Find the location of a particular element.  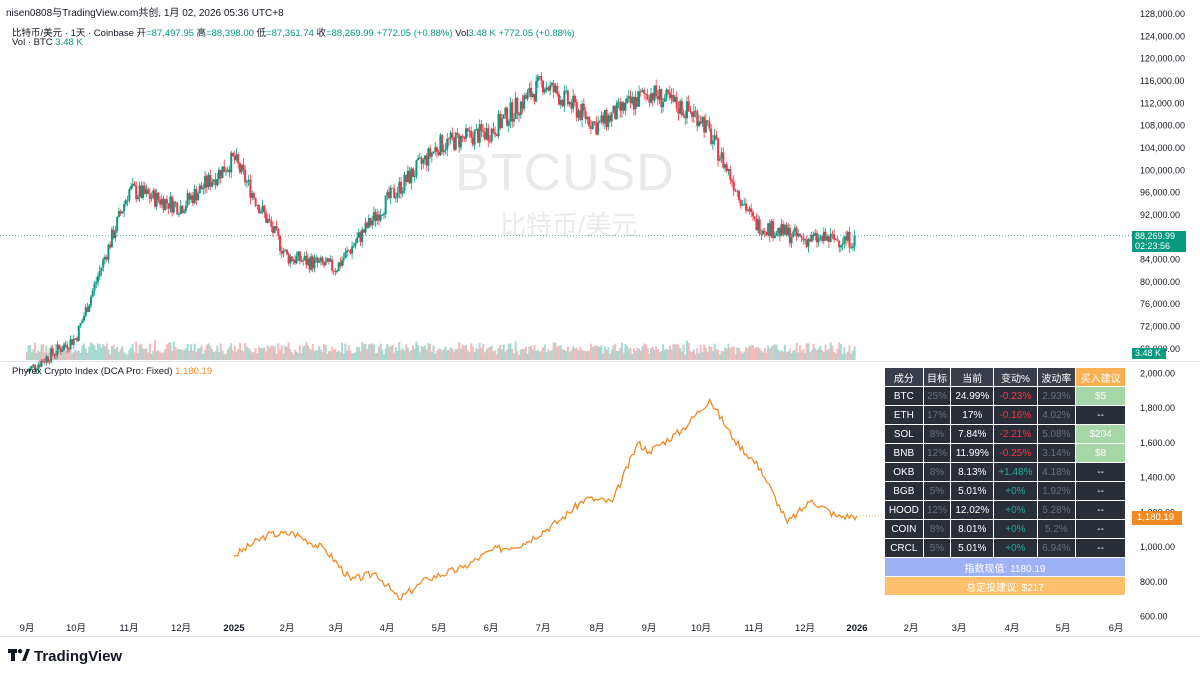

indicator-name: Phyrex Crypto Index (DCA Pro: Fixed) is located at coordinates (92, 371).